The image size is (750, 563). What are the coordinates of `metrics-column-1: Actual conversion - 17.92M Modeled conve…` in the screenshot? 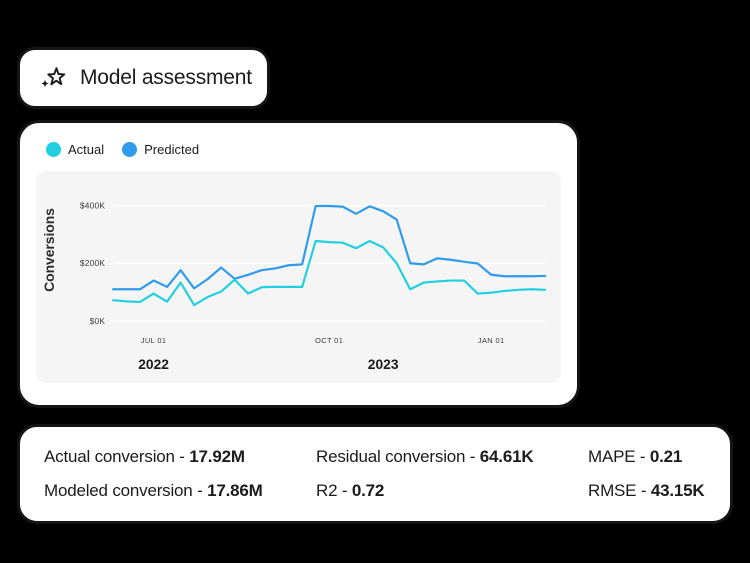 It's located at (180, 474).